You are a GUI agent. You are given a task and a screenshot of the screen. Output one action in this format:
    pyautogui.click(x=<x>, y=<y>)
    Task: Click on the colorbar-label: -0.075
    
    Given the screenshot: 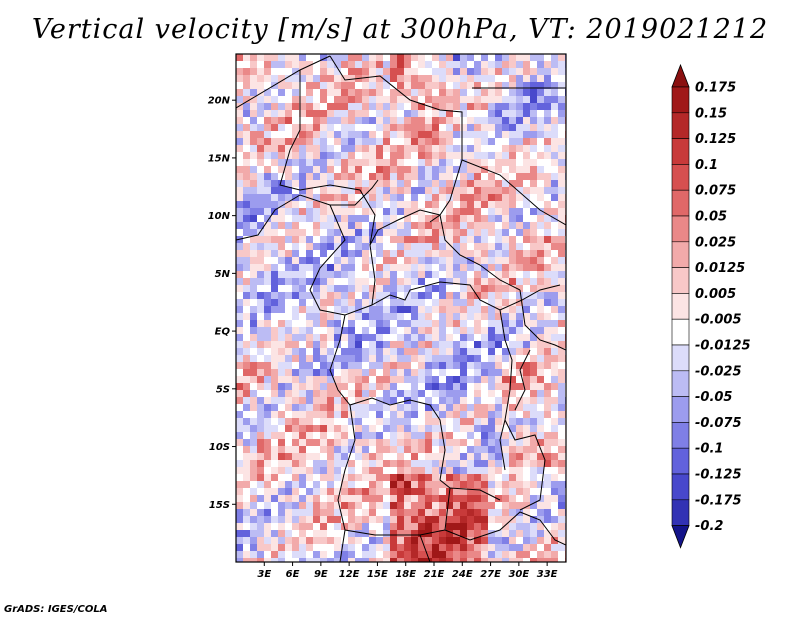 What is the action you would take?
    pyautogui.click(x=718, y=423)
    